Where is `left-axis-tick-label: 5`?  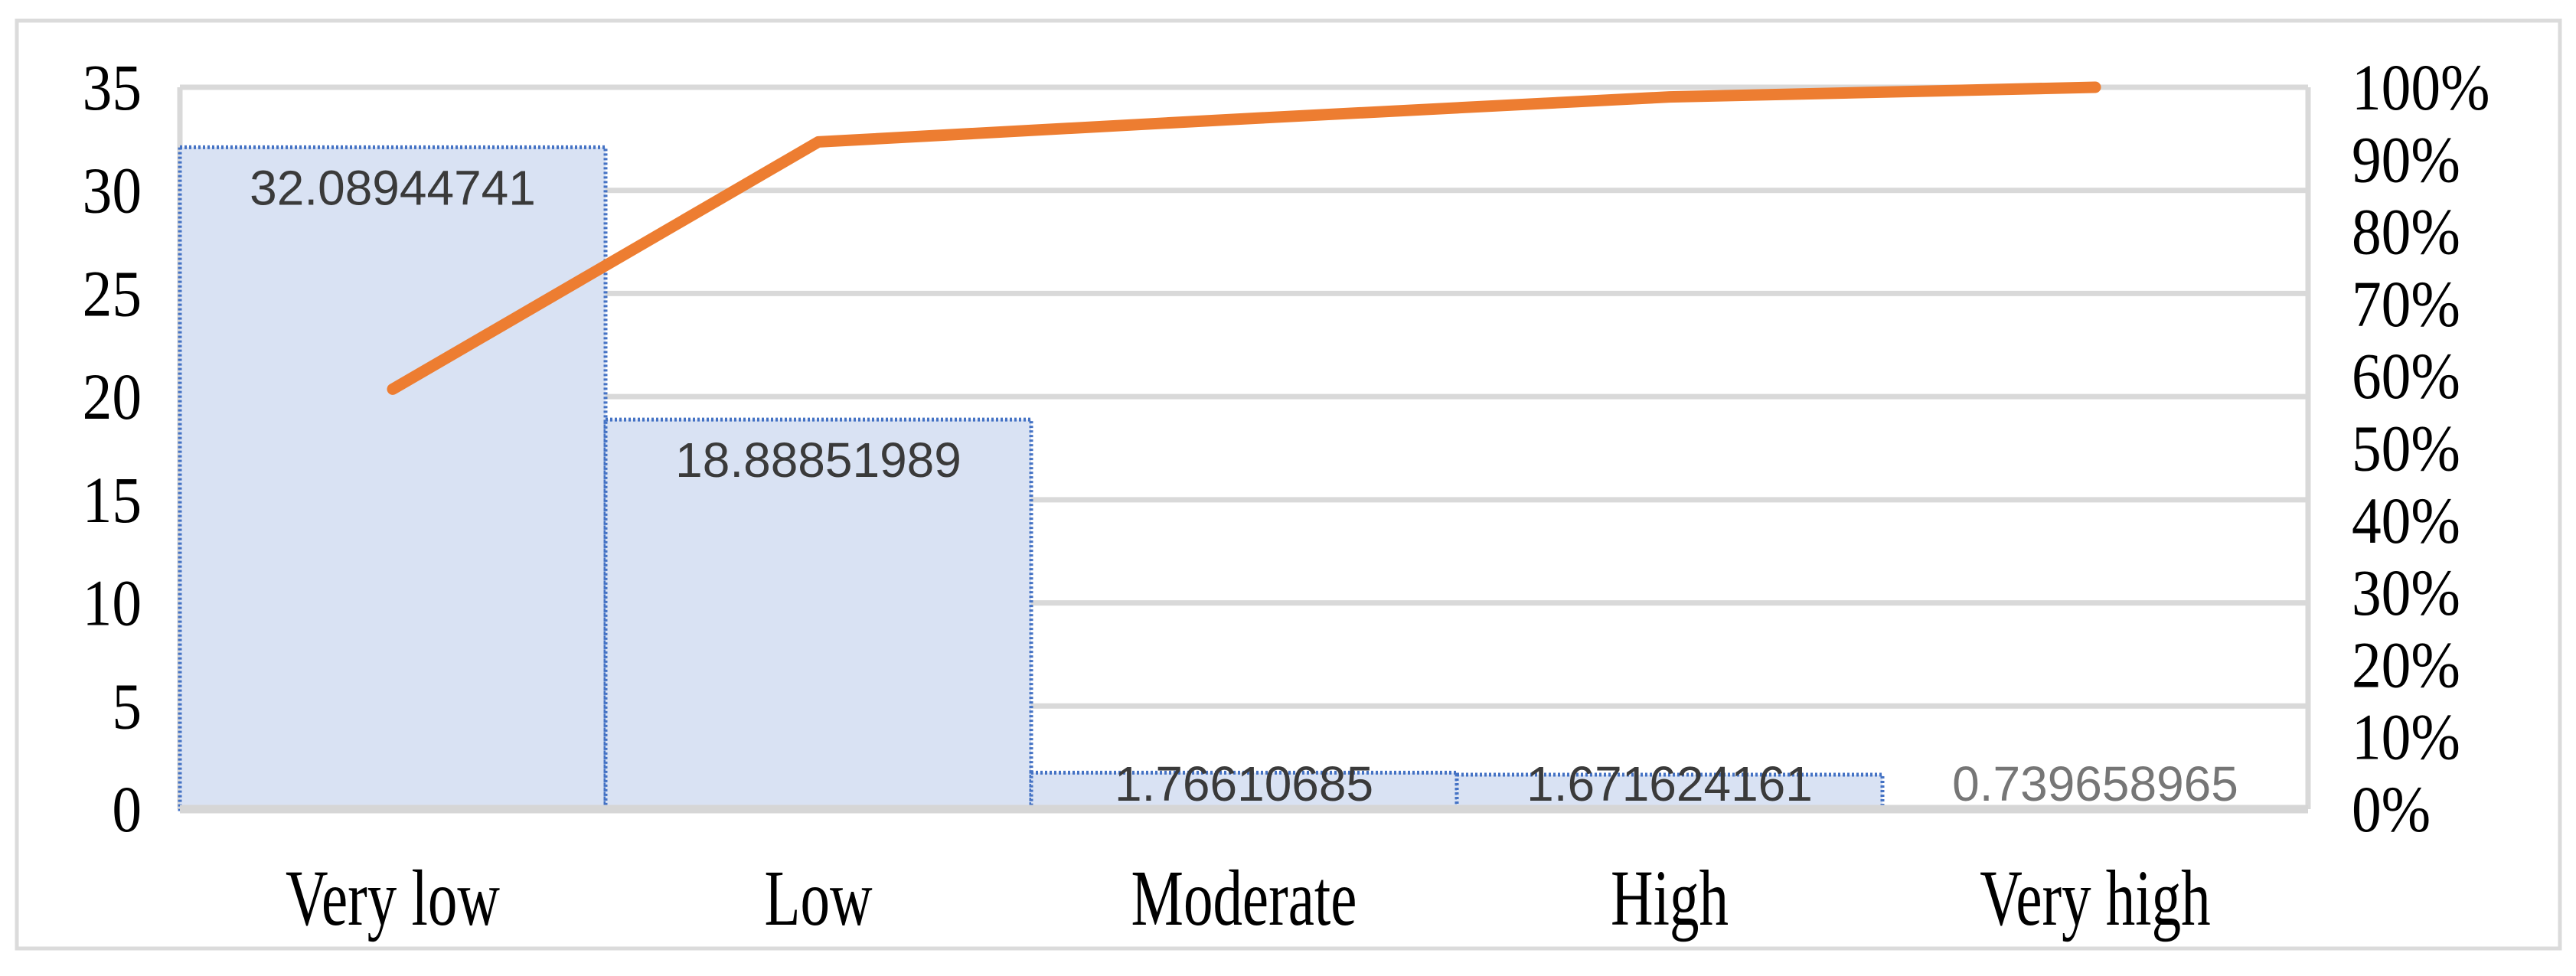
left-axis-tick-label: 5 is located at coordinates (127, 706).